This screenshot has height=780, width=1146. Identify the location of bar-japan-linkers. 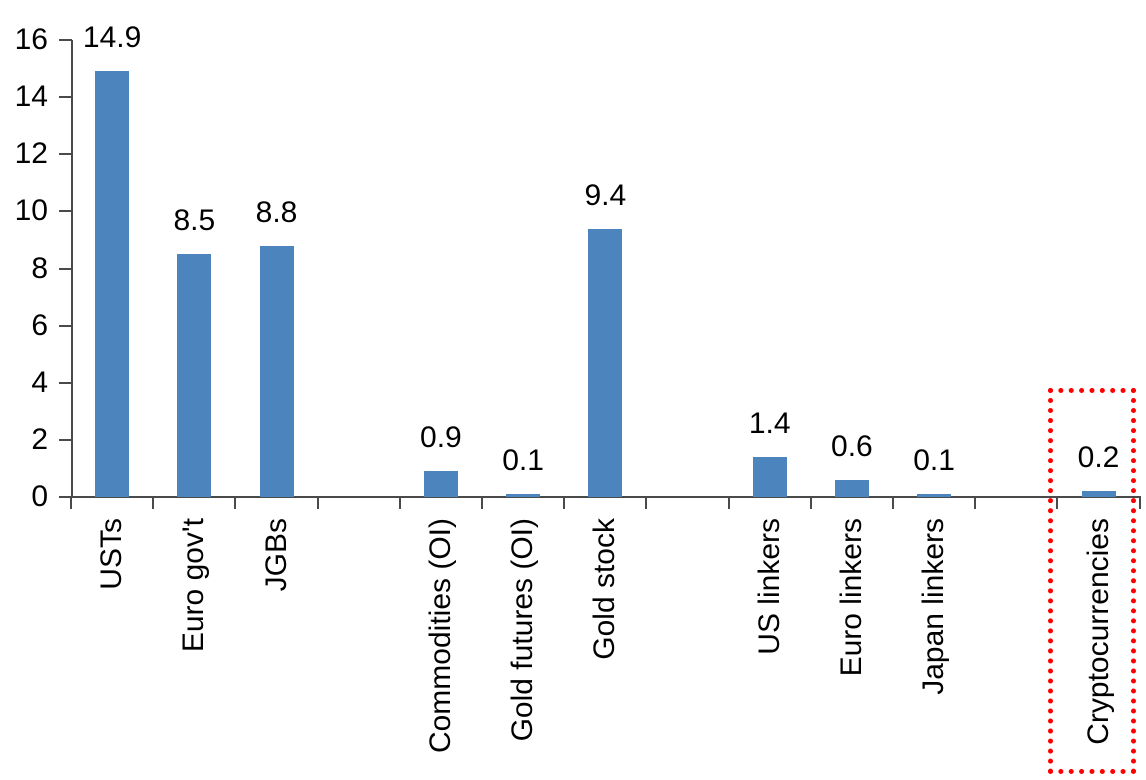
(934, 495).